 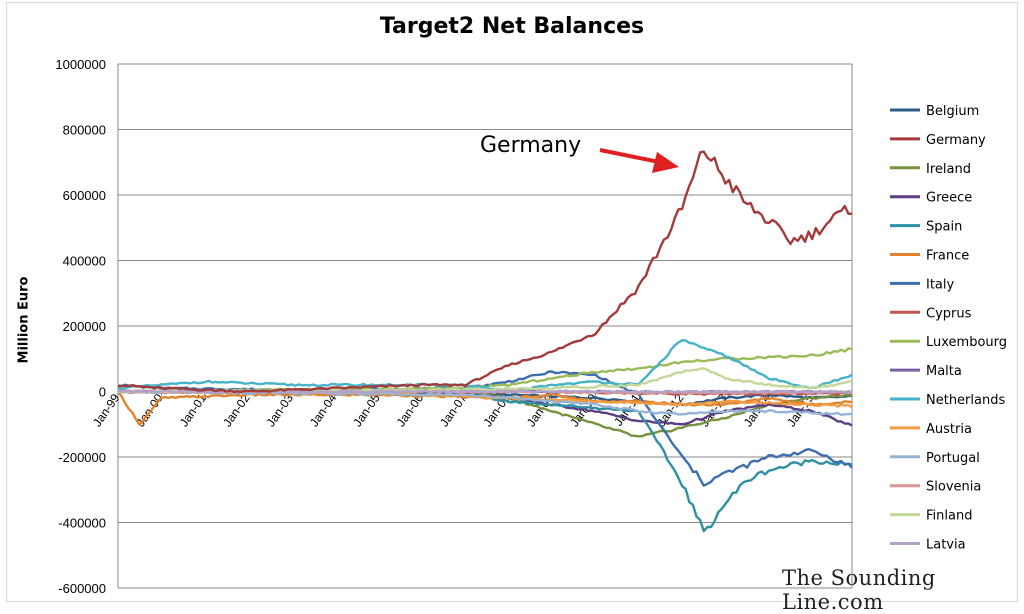 What do you see at coordinates (948, 169) in the screenshot?
I see `legend-label: Ireland` at bounding box center [948, 169].